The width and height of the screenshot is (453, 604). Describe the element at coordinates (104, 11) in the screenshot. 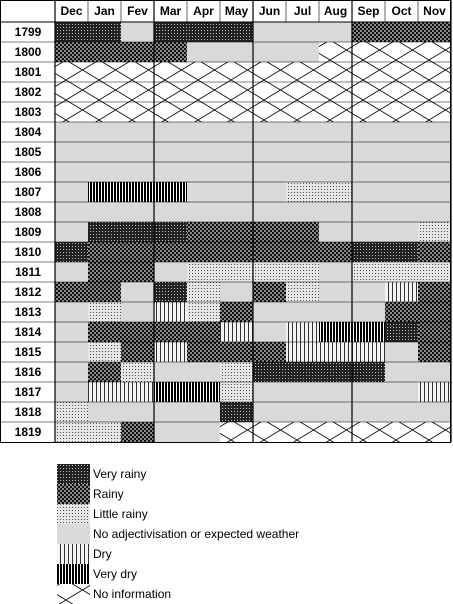

I see `month-label: Jan` at that location.